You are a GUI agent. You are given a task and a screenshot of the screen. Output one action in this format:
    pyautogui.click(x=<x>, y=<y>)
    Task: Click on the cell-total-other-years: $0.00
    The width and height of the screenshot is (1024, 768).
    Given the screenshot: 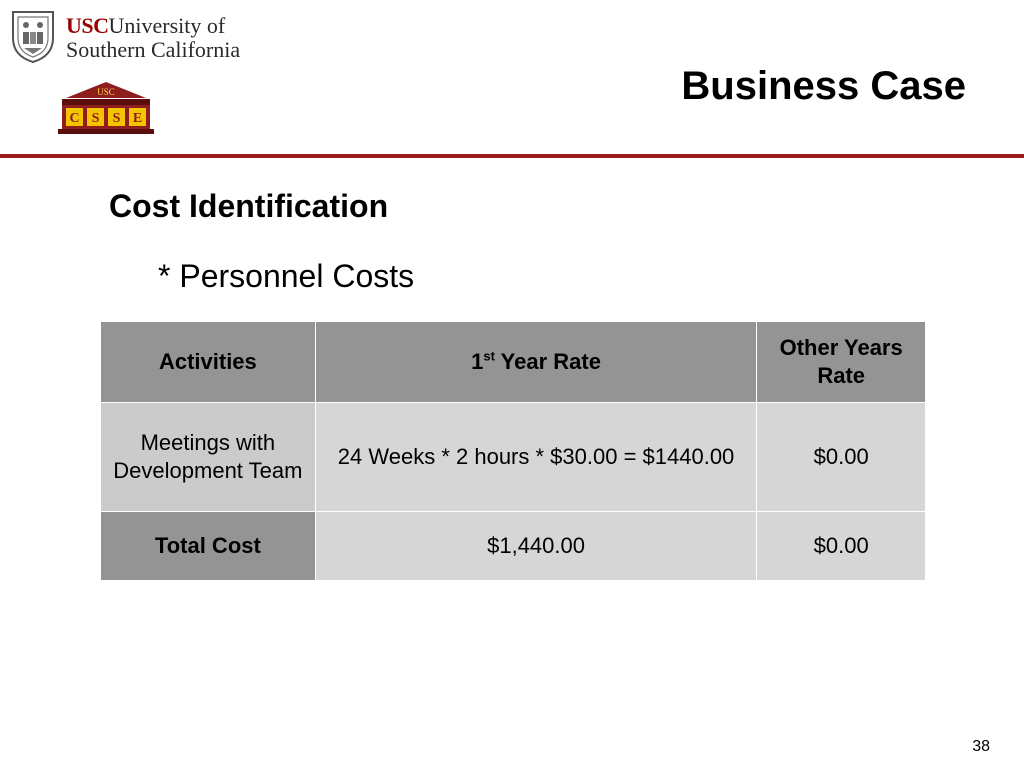 What is the action you would take?
    pyautogui.click(x=841, y=546)
    